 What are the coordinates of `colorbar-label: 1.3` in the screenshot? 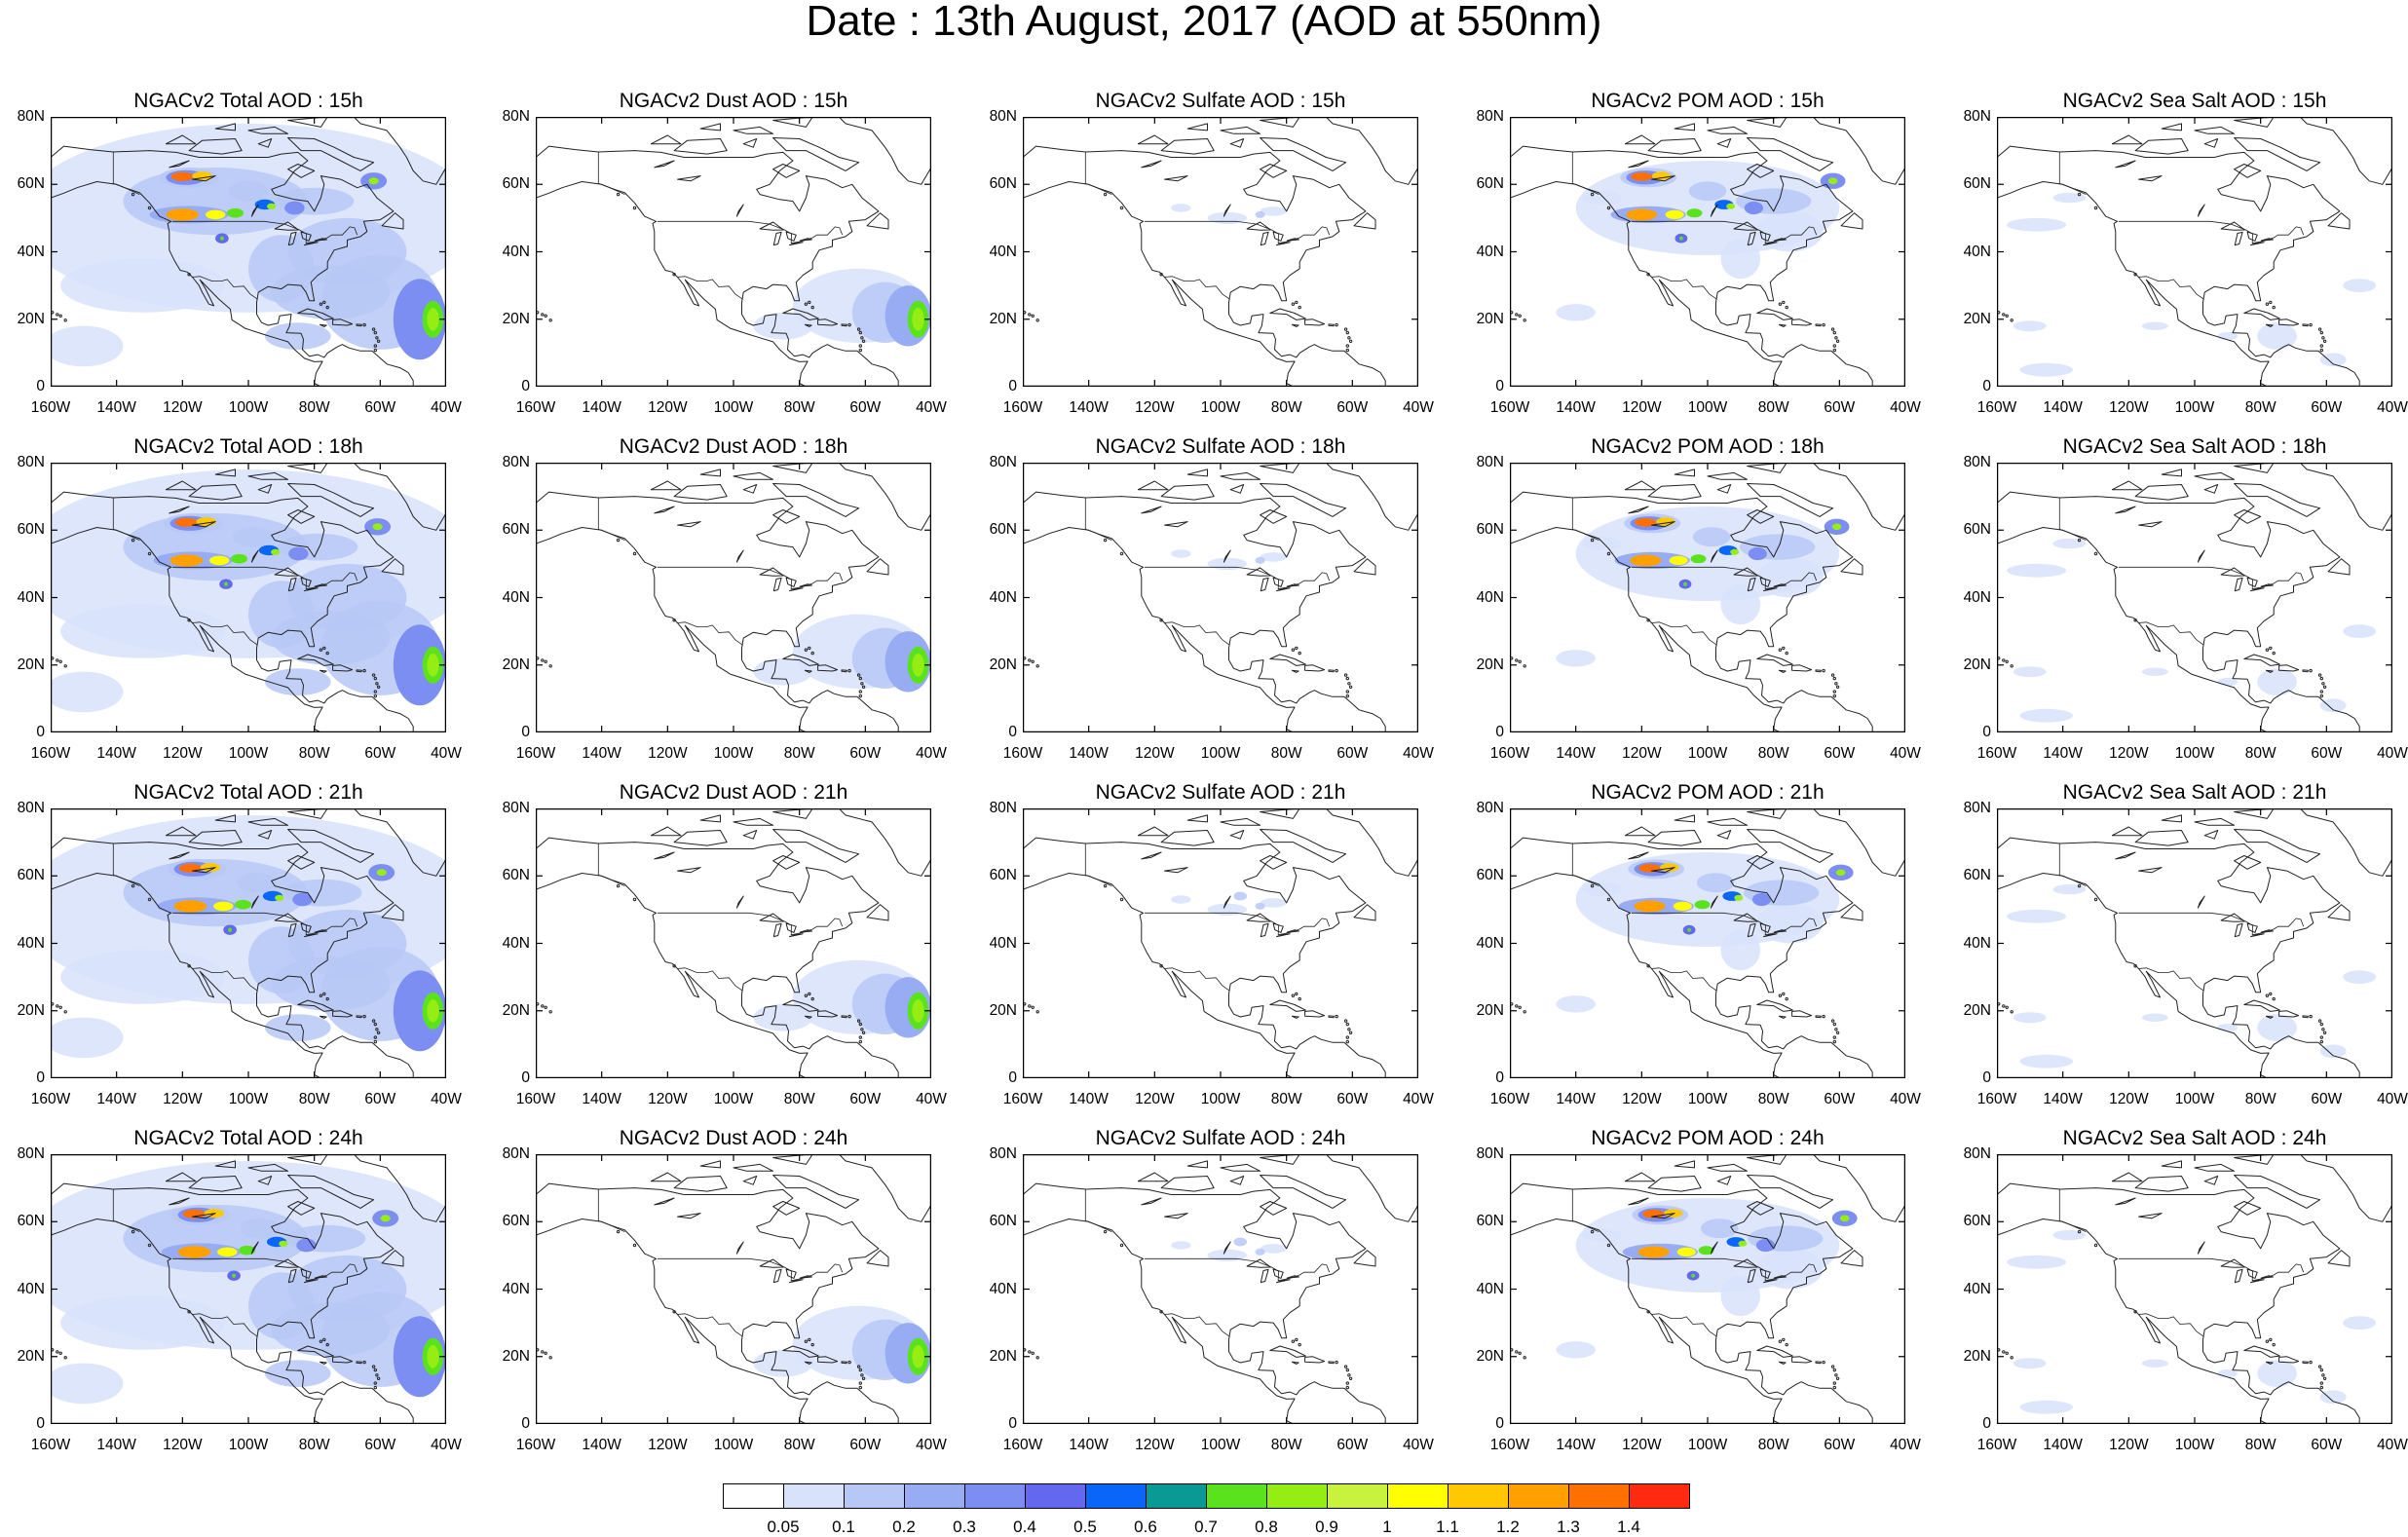 It's located at (1568, 1527).